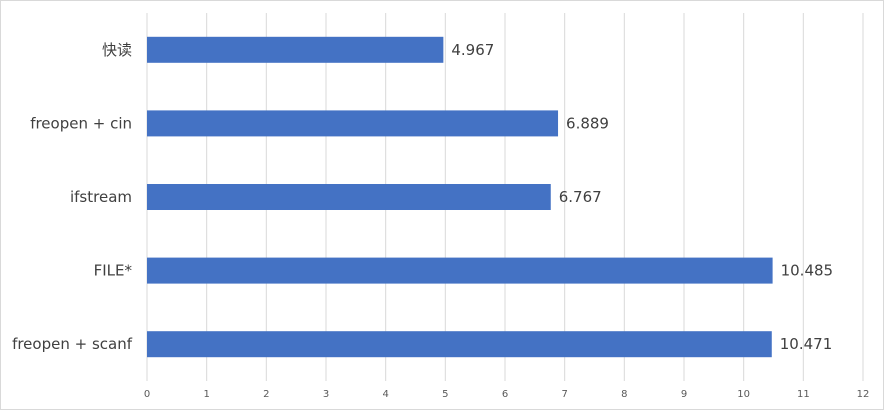  I want to click on x-tick-label: 6, so click(505, 394).